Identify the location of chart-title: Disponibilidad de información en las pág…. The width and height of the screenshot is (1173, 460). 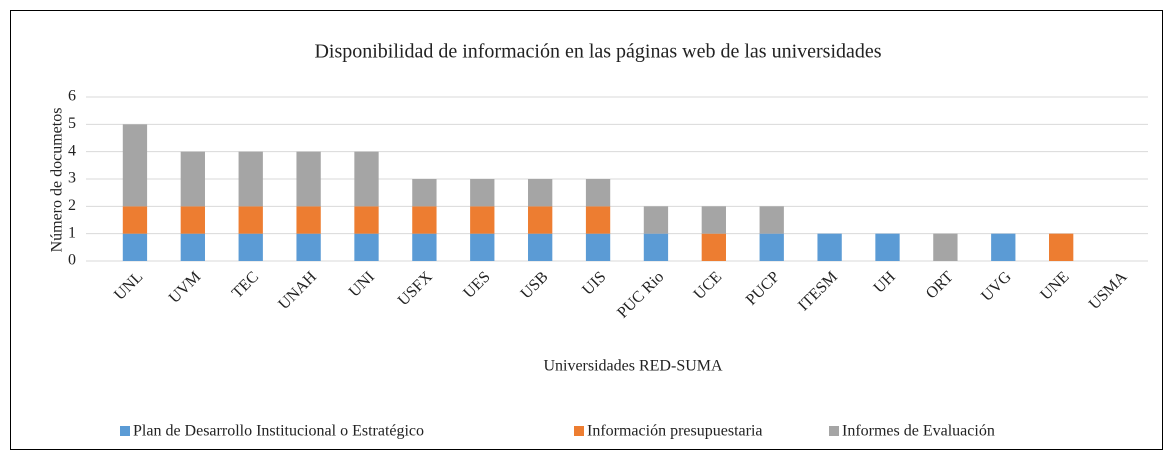
(597, 52).